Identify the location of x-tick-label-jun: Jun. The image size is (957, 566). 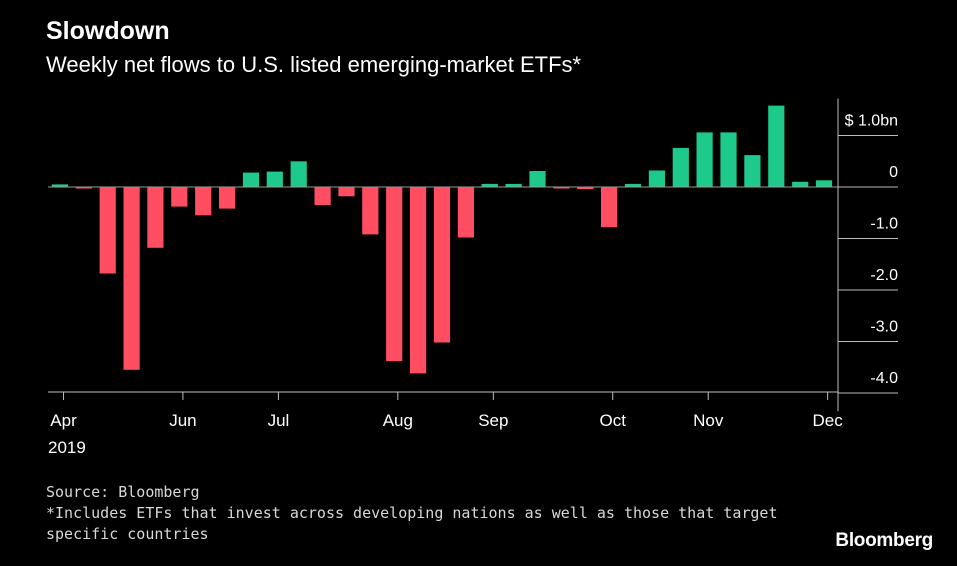
(182, 420).